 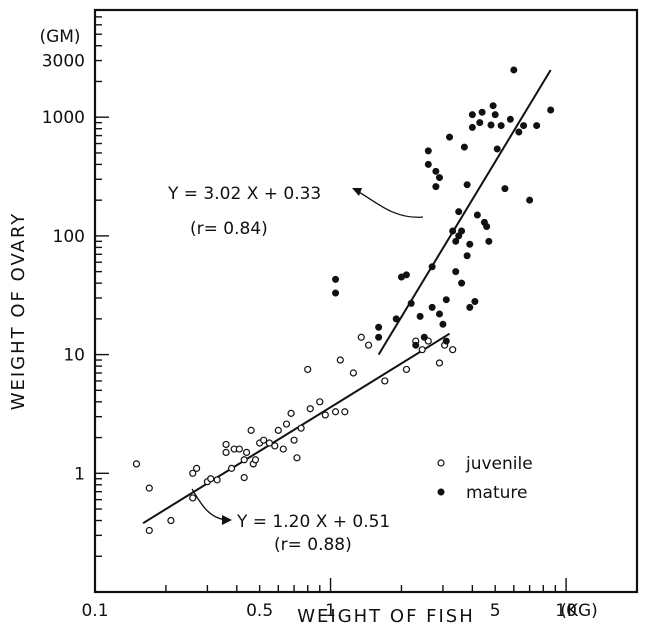 I want to click on x-tick-label: 1, so click(x=330, y=611).